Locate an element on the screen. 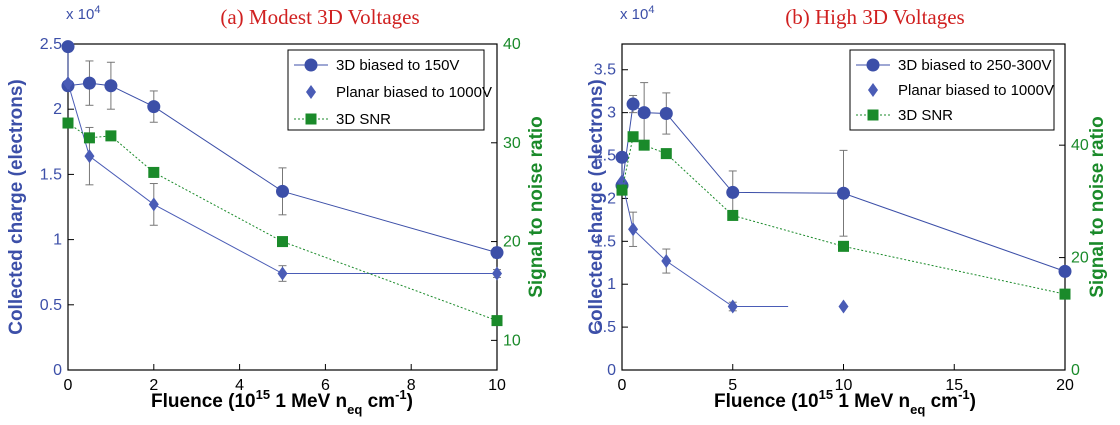 Image resolution: width=1120 pixels, height=425 pixels. x-tick-label: 10 is located at coordinates (844, 385).